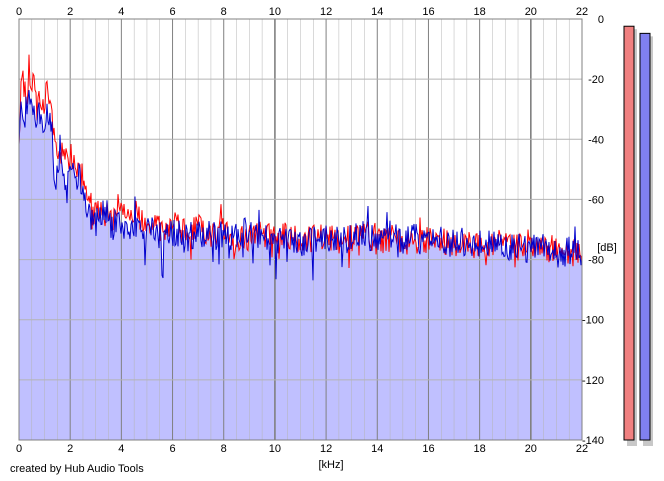  Describe the element at coordinates (593, 321) in the screenshot. I see `y-tick-label: -100` at that location.